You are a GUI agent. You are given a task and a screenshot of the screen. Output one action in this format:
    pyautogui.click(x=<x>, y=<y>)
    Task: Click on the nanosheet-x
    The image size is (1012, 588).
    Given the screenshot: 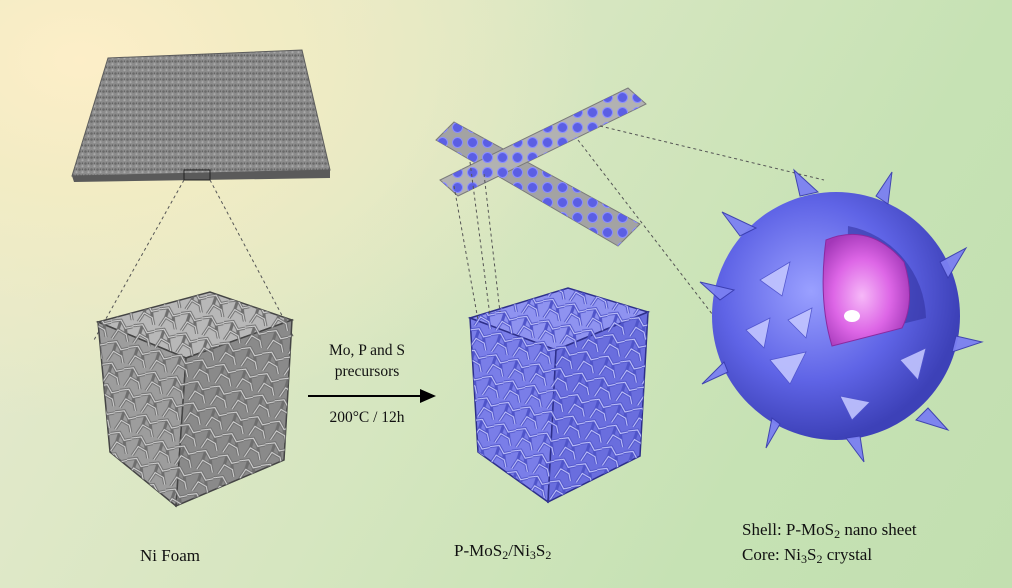 What is the action you would take?
    pyautogui.click(x=541, y=167)
    